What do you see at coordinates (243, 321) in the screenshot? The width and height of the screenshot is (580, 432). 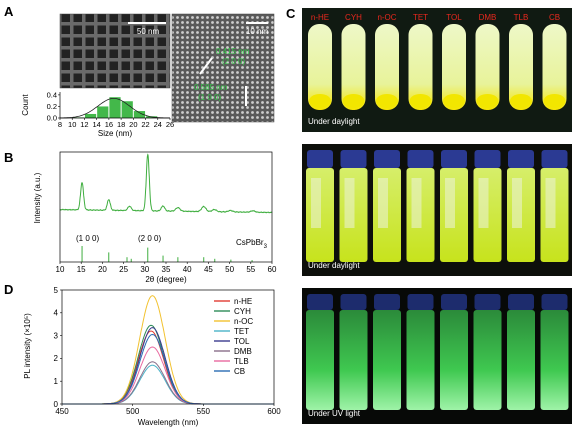 I see `legend-label: n-OC` at bounding box center [243, 321].